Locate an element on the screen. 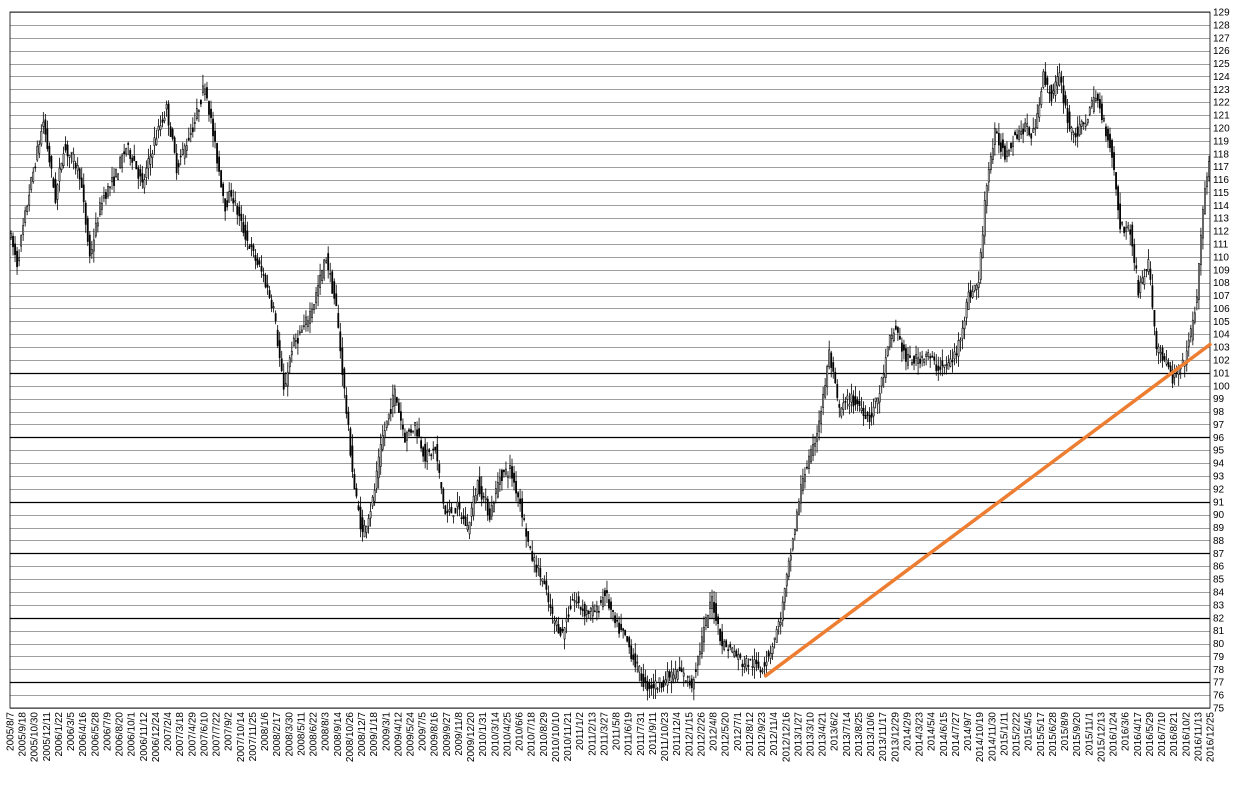 The image size is (1246, 793). x-tick-label: 2015/9/20 is located at coordinates (1077, 734).